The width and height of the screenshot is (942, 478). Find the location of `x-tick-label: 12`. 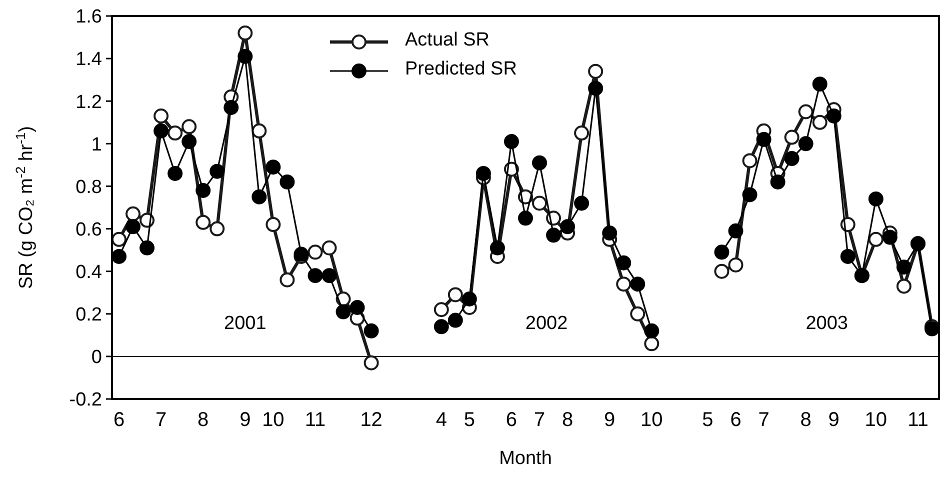

x-tick-label: 12 is located at coordinates (371, 420).